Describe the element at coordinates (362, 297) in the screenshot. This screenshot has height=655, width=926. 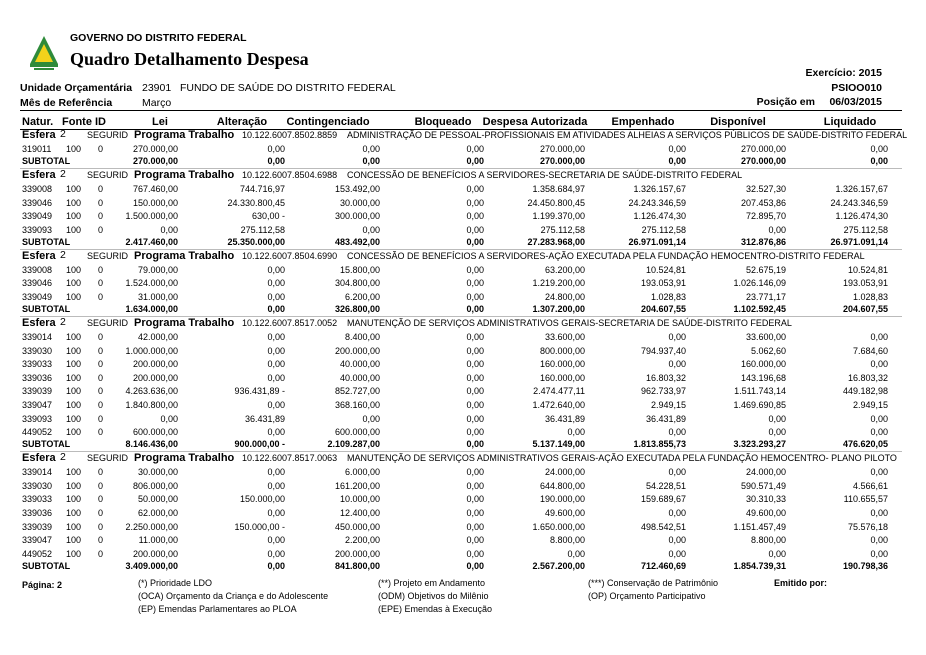
I see `cell: 6.200,00` at that location.